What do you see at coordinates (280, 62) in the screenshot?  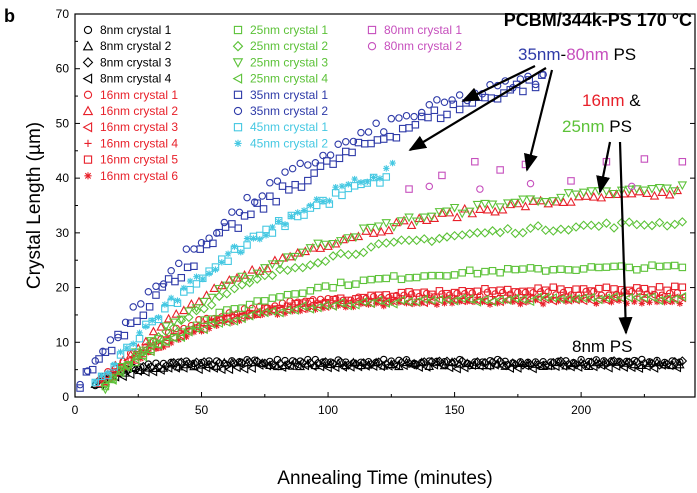 I see `legend-entry: 25nm crystal 3` at bounding box center [280, 62].